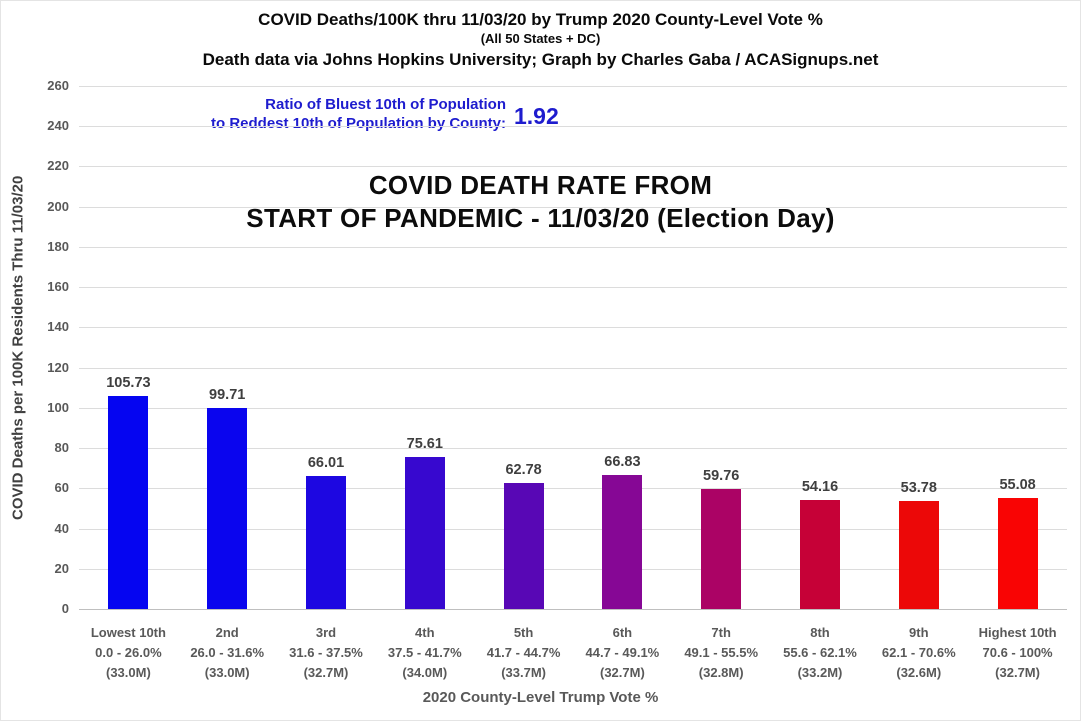  Describe the element at coordinates (65, 608) in the screenshot. I see `y-tick-label: 0` at that location.